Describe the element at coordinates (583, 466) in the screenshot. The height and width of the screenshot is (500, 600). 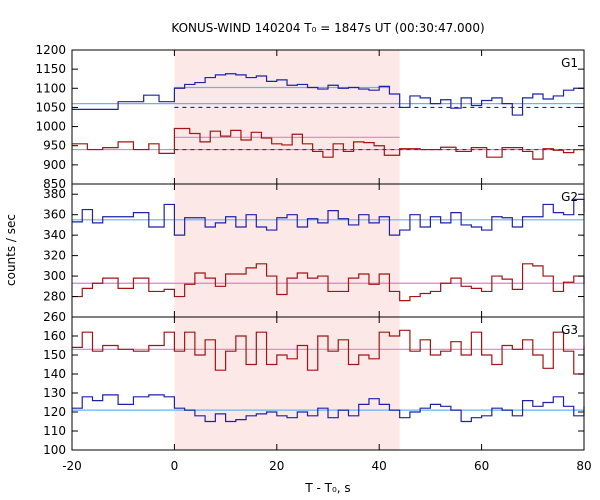
I see `x-tick-label: 80` at that location.